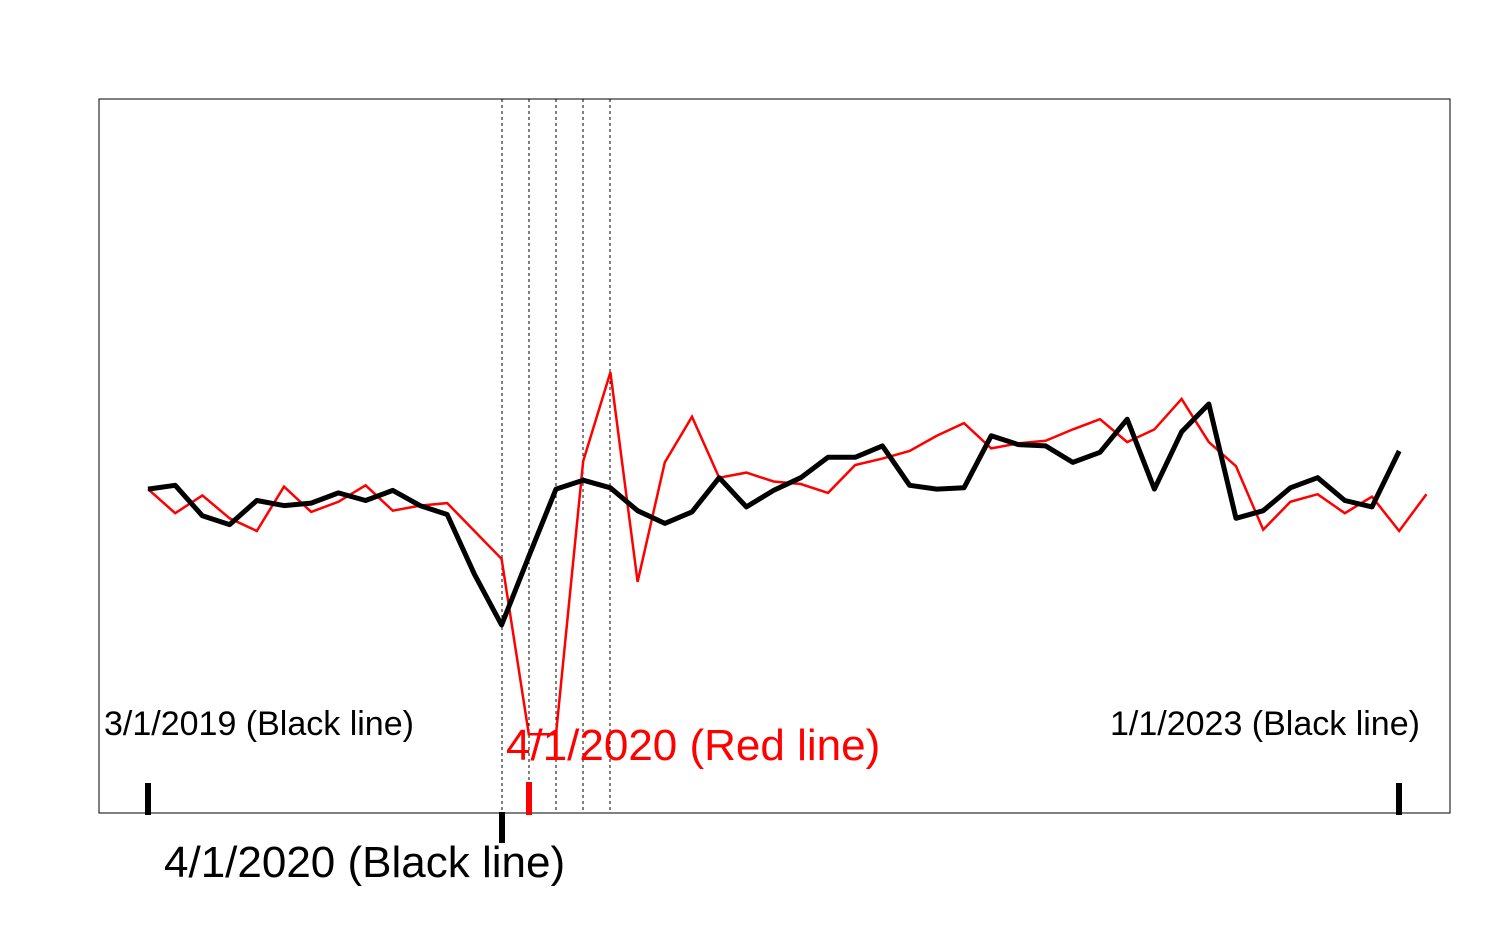 The height and width of the screenshot is (936, 1500). What do you see at coordinates (364, 862) in the screenshot?
I see `black-mid-label: 4/1/2020 (Black line)` at bounding box center [364, 862].